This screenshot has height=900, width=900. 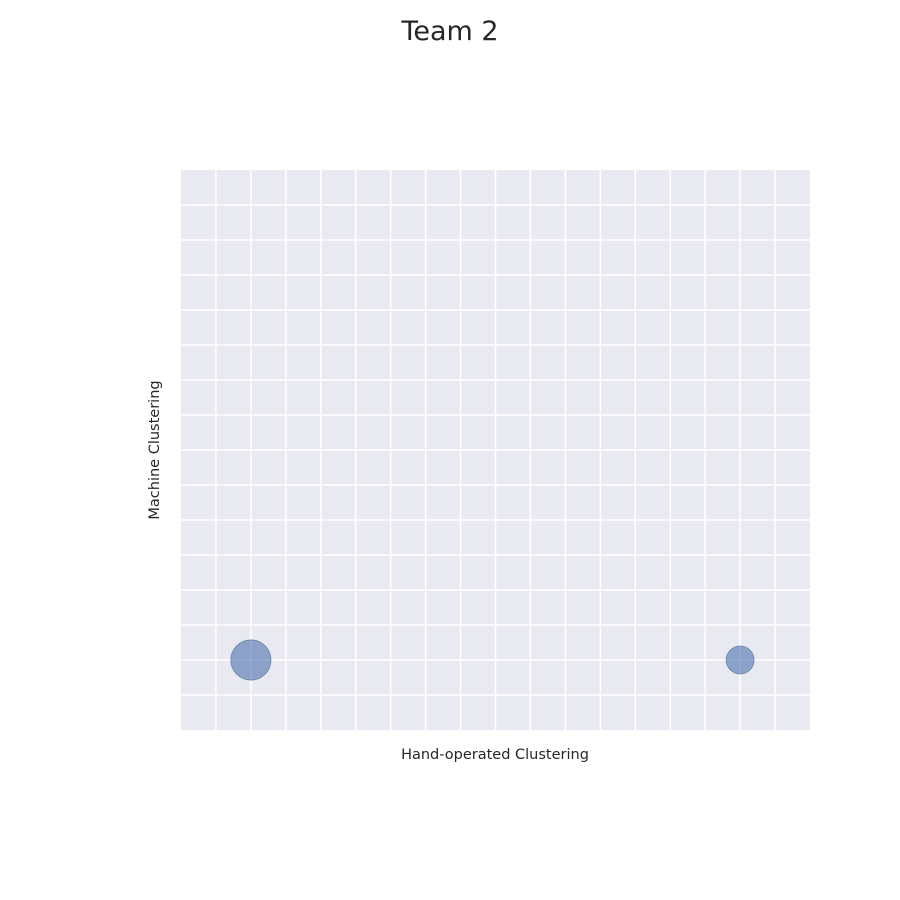 I want to click on x-axis-label: Hand-operated Clustering, so click(x=495, y=755).